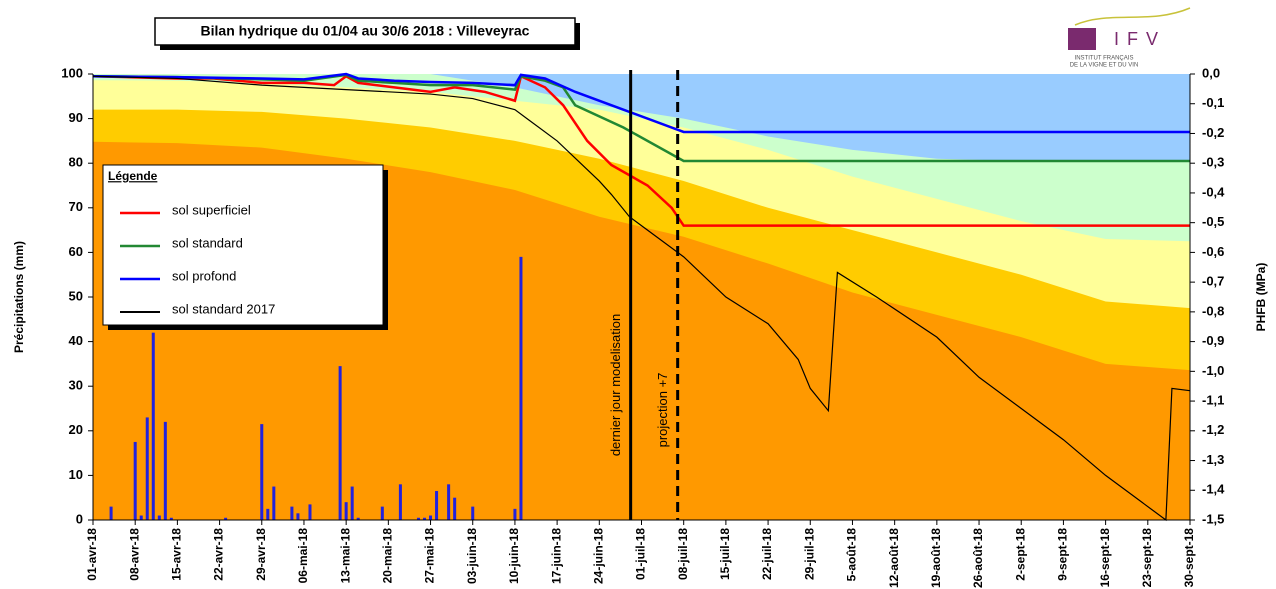  Describe the element at coordinates (641, 554) in the screenshot. I see `x-tick-label: 01-juil-18` at that location.